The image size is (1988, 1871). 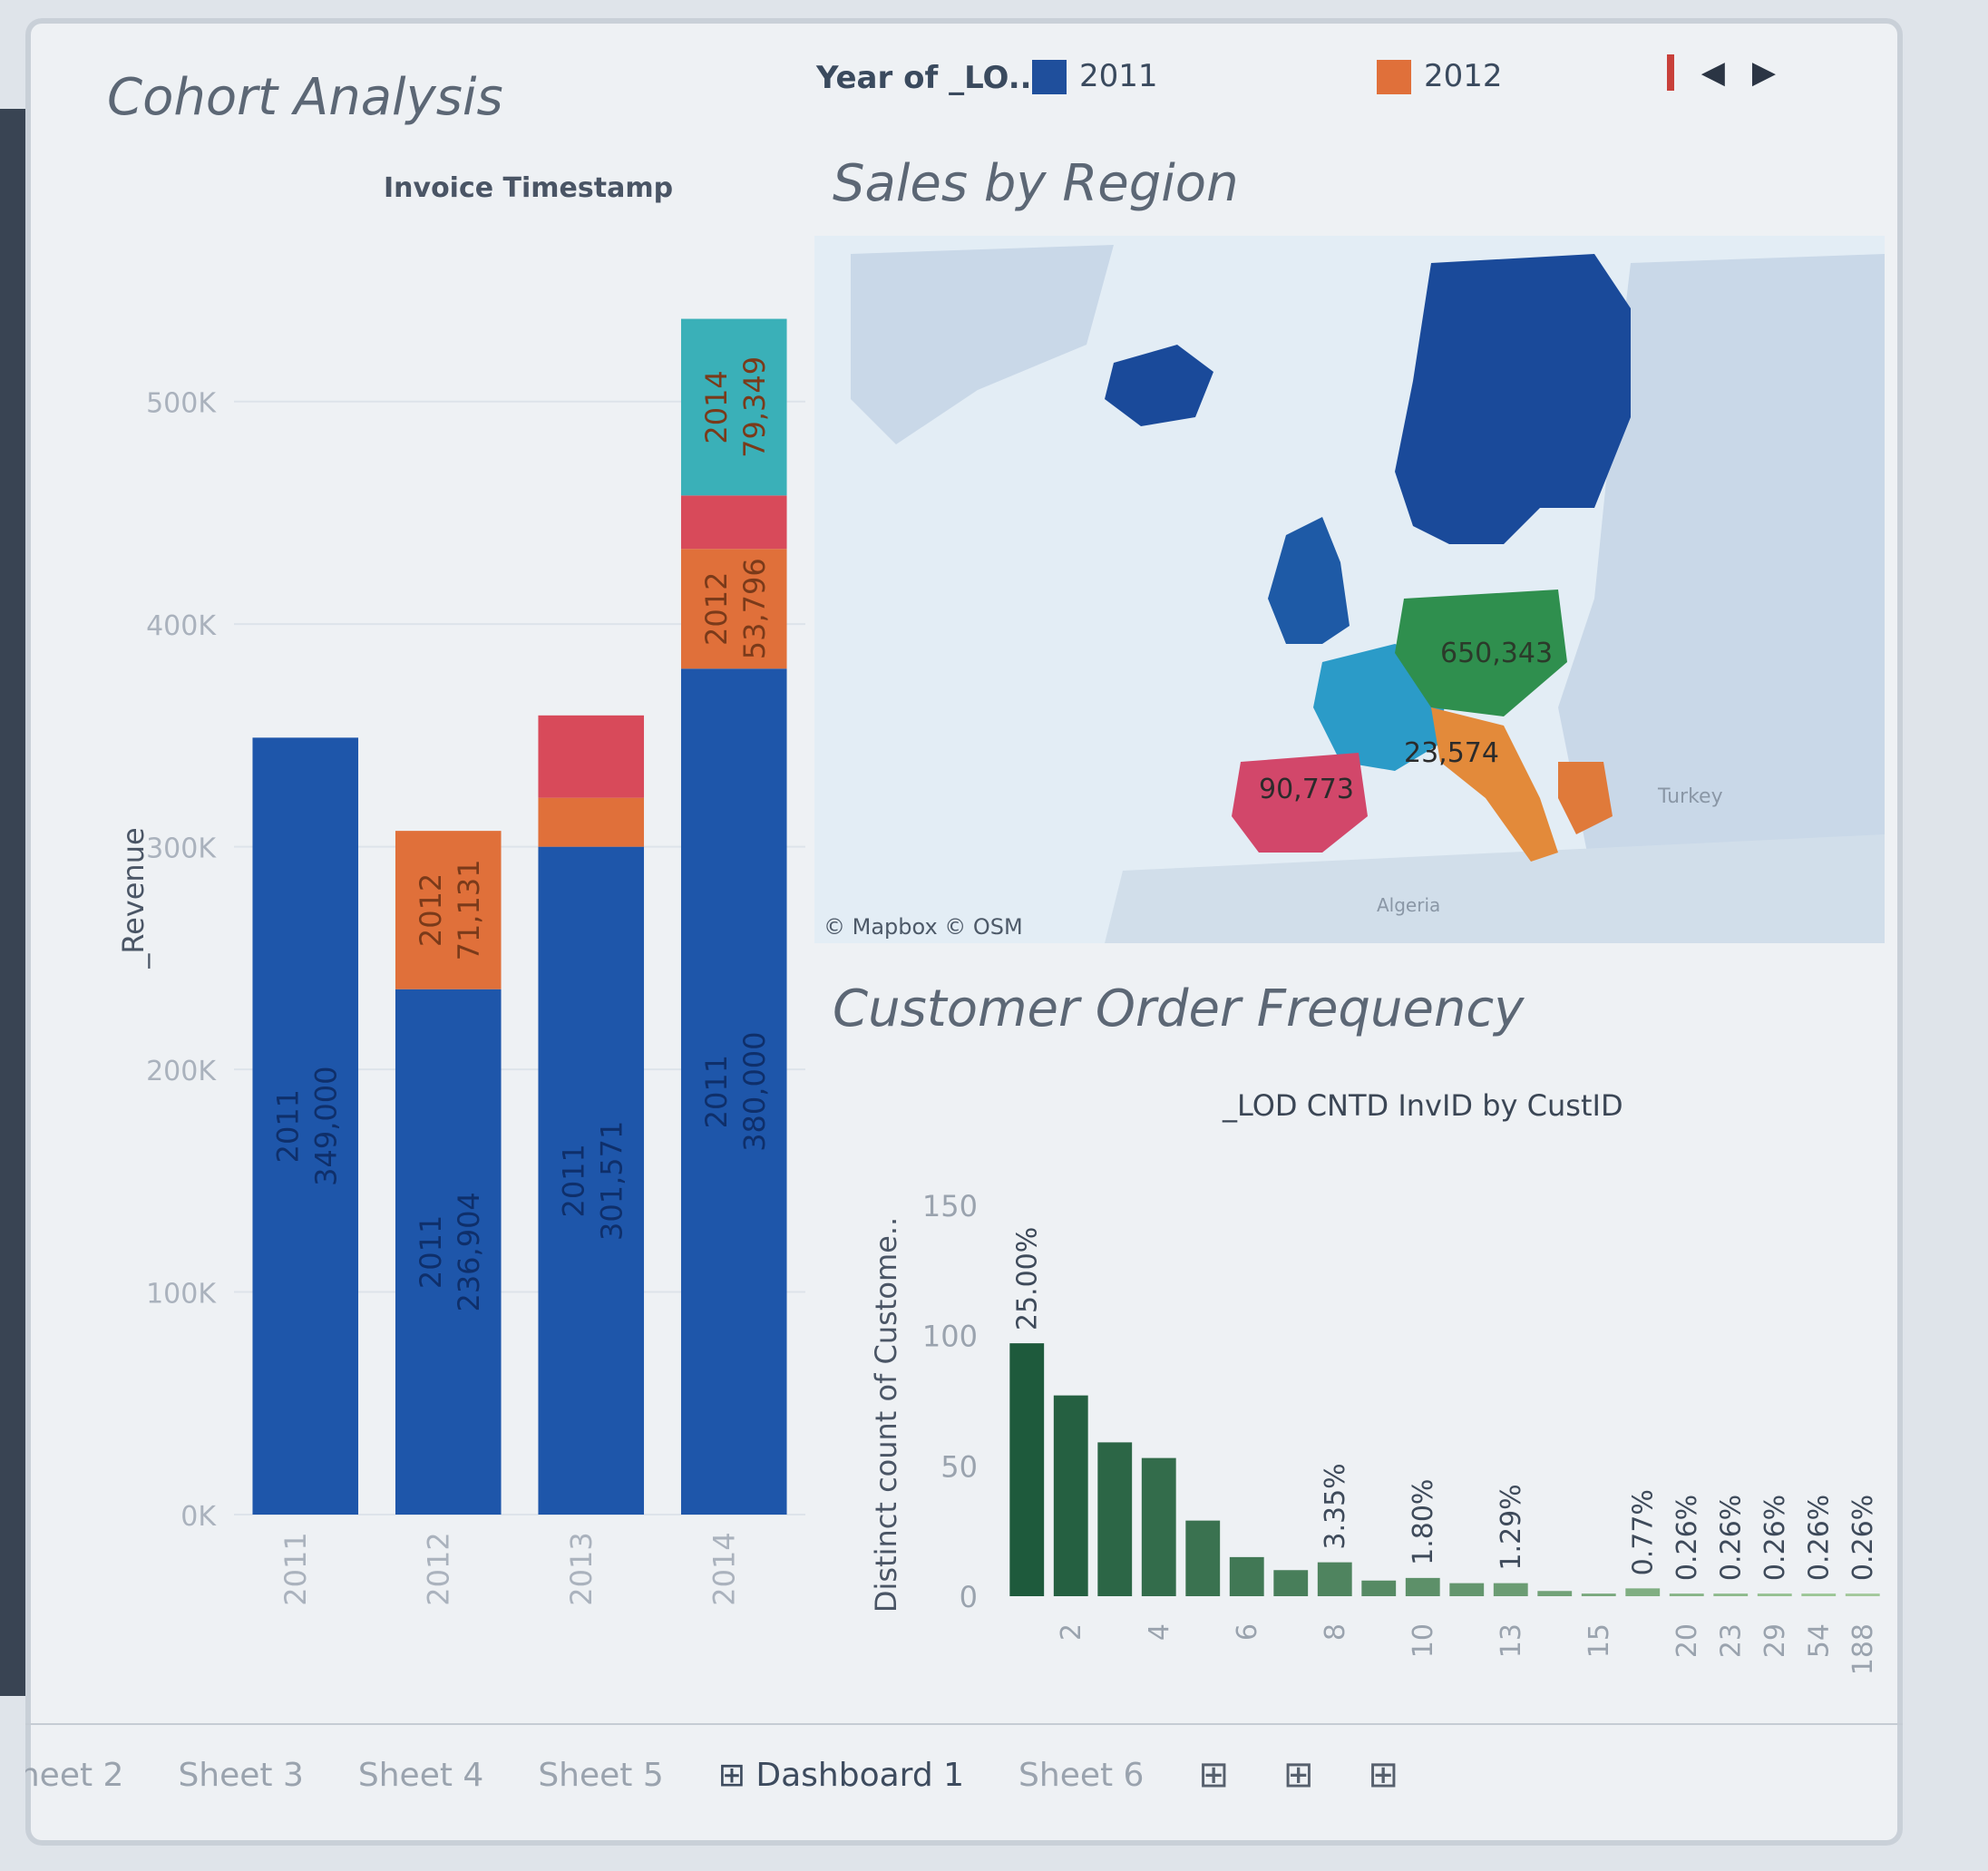 I want to click on new-story-icon: ⊞, so click(x=1383, y=1775).